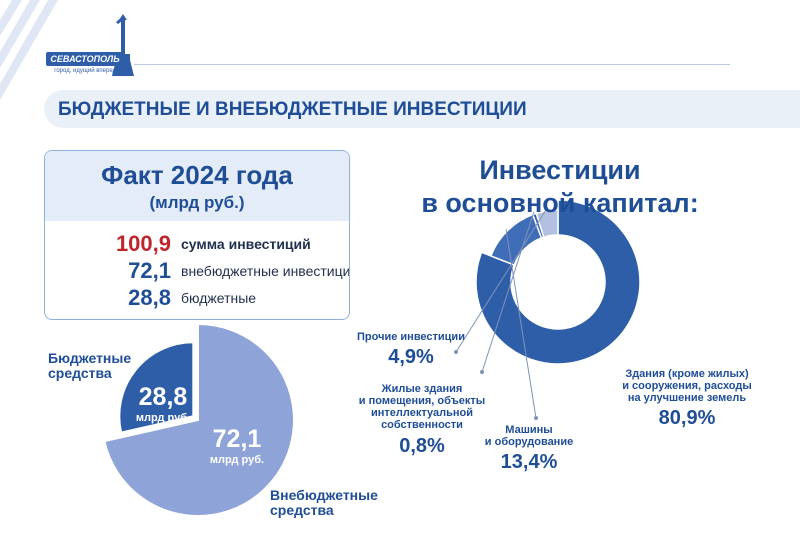  What do you see at coordinates (292, 109) in the screenshot?
I see `page-title: БЮДЖЕТНЫЕ И ВНЕБЮДЖЕТНЫЕ ИНВЕСТИЦИИ` at bounding box center [292, 109].